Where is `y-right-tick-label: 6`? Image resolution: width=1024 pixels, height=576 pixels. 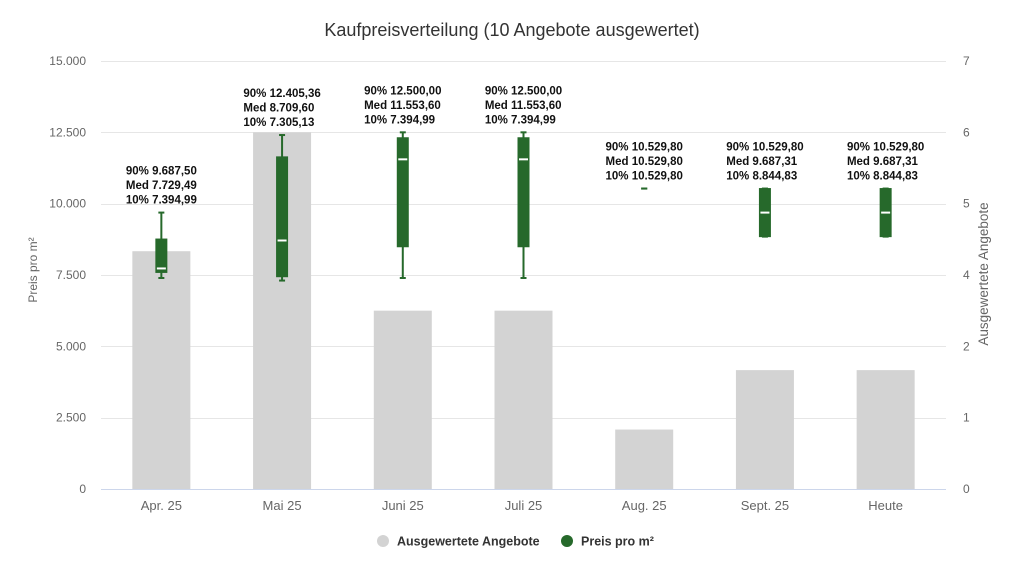
y-right-tick-label: 6 is located at coordinates (966, 132).